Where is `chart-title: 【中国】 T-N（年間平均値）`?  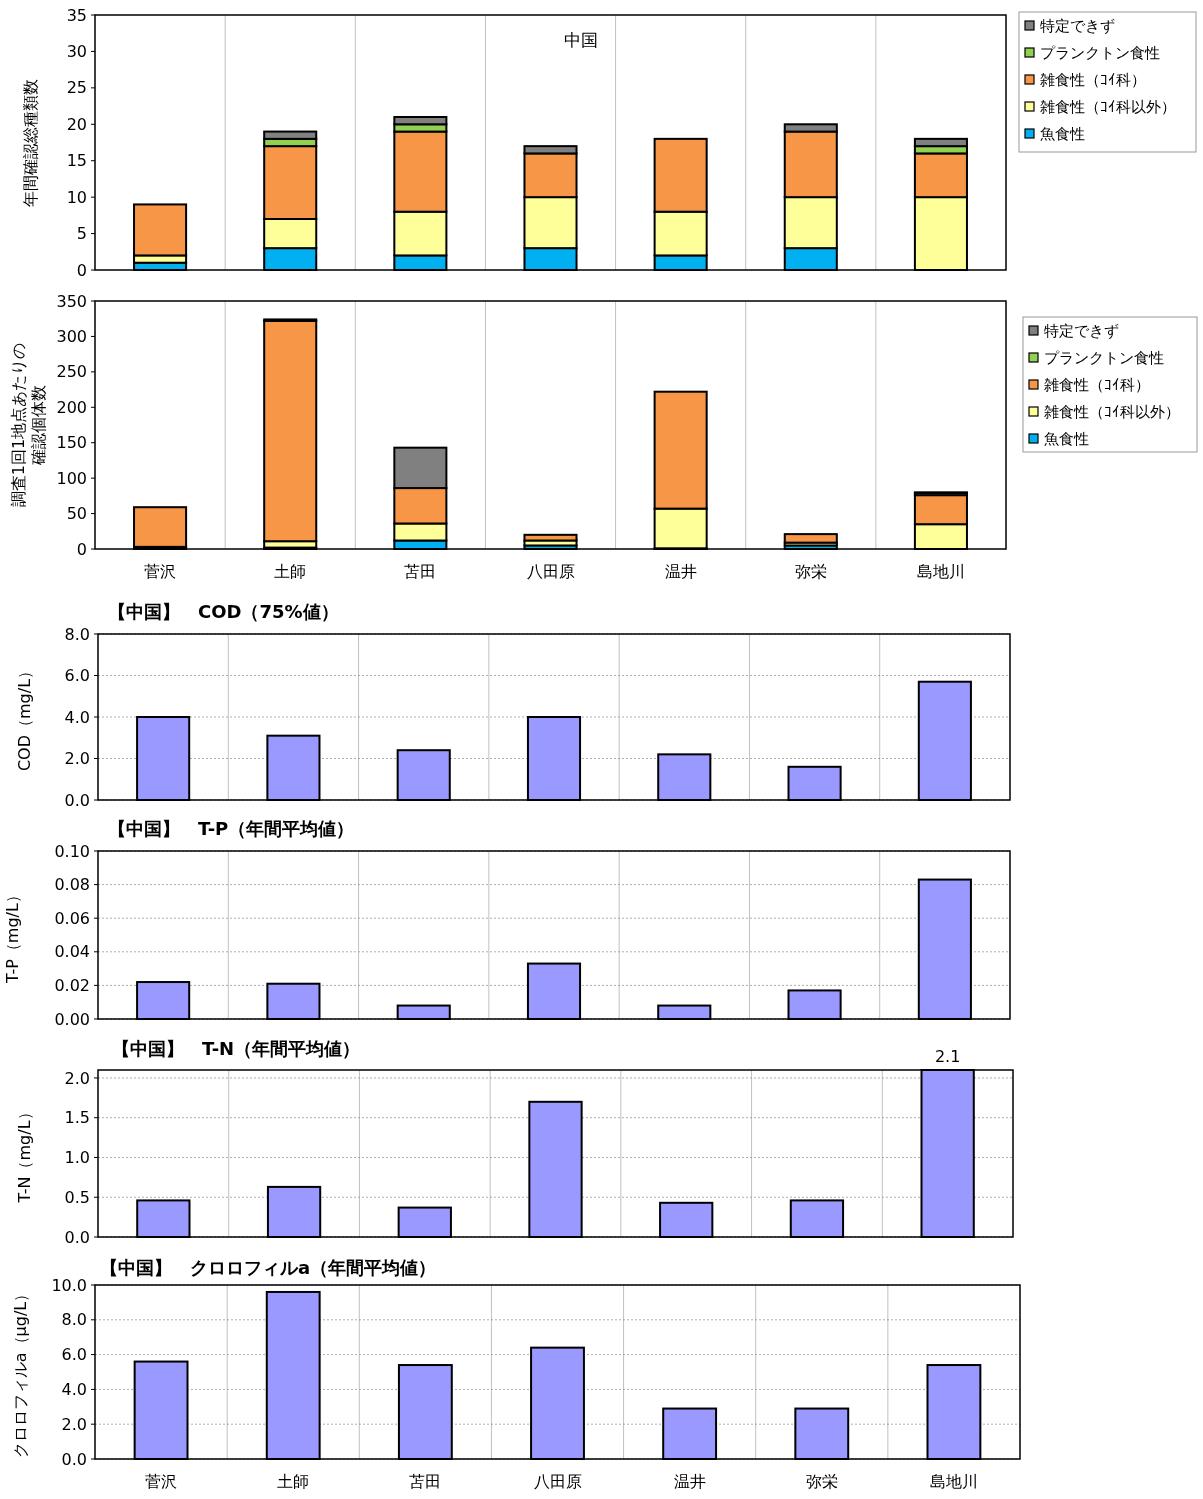 chart-title: 【中国】 T-N（年間平均値） is located at coordinates (236, 1048).